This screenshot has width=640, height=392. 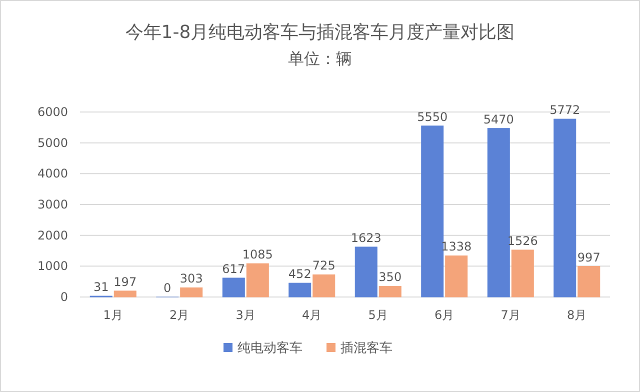 I want to click on data-label: 617, so click(x=234, y=269).